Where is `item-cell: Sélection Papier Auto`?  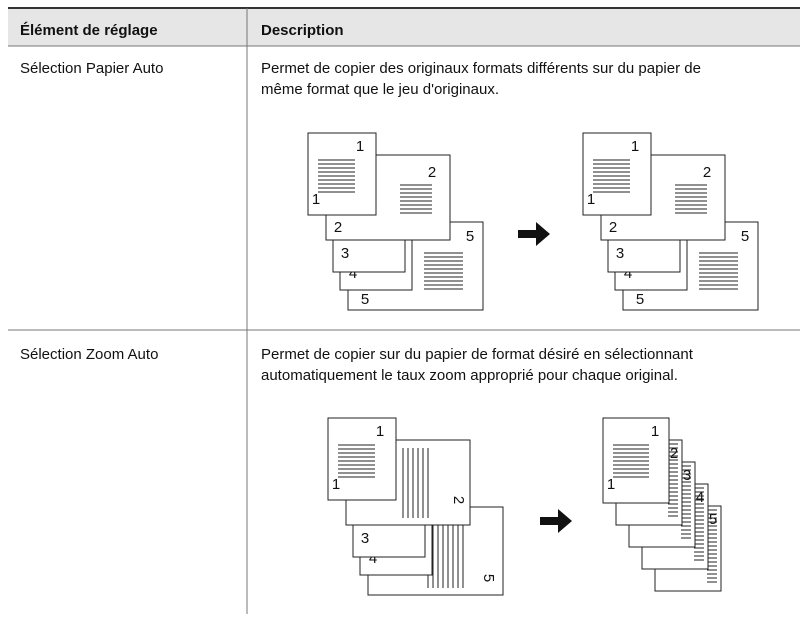 item-cell: Sélection Papier Auto is located at coordinates (91, 68).